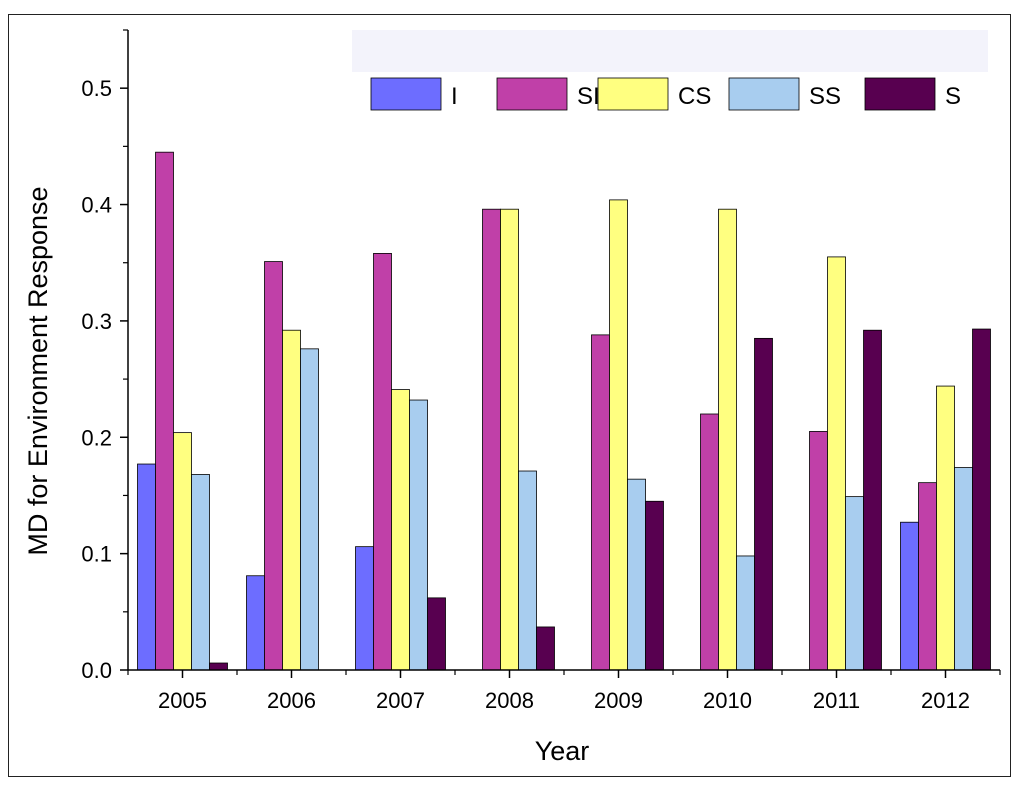 Image resolution: width=1024 pixels, height=795 pixels. What do you see at coordinates (618, 700) in the screenshot?
I see `x-tick-label-2009: 2009` at bounding box center [618, 700].